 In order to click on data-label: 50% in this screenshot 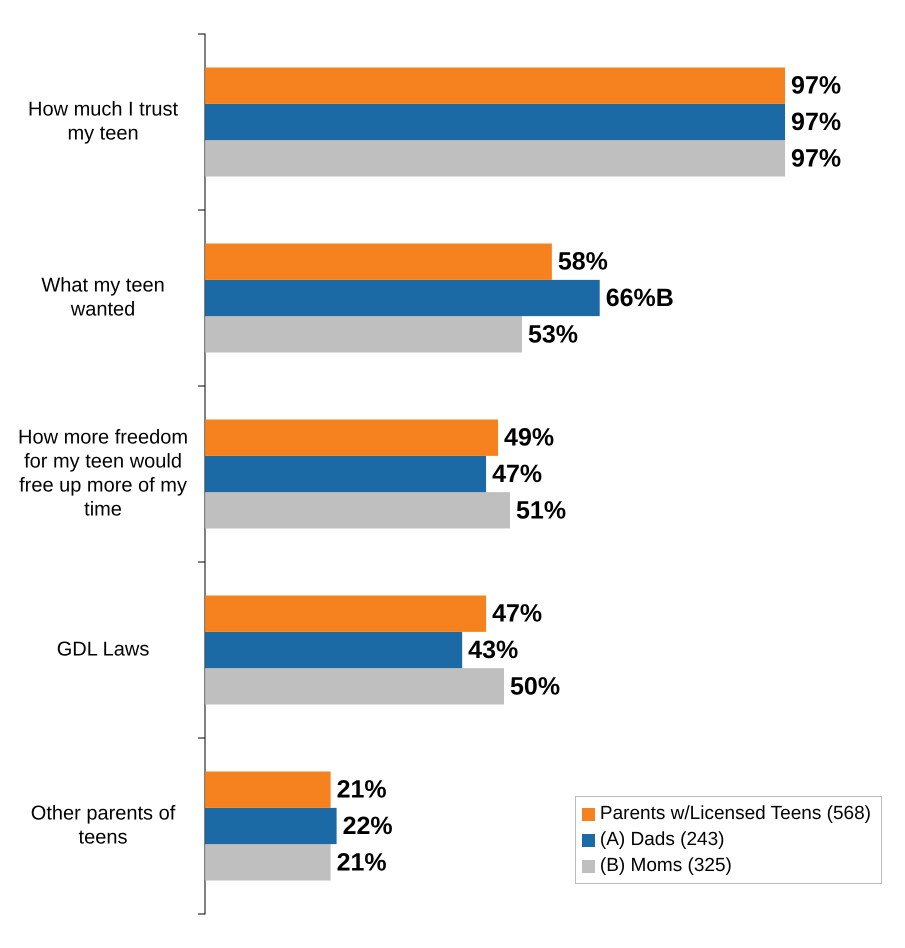, I will do `click(535, 686)`.